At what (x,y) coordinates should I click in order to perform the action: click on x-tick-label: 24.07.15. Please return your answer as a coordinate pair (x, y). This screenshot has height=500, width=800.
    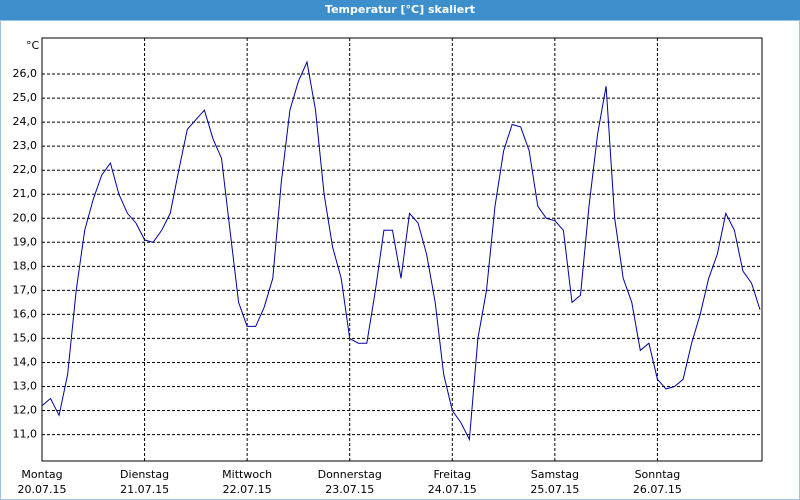
    Looking at the image, I should click on (452, 489).